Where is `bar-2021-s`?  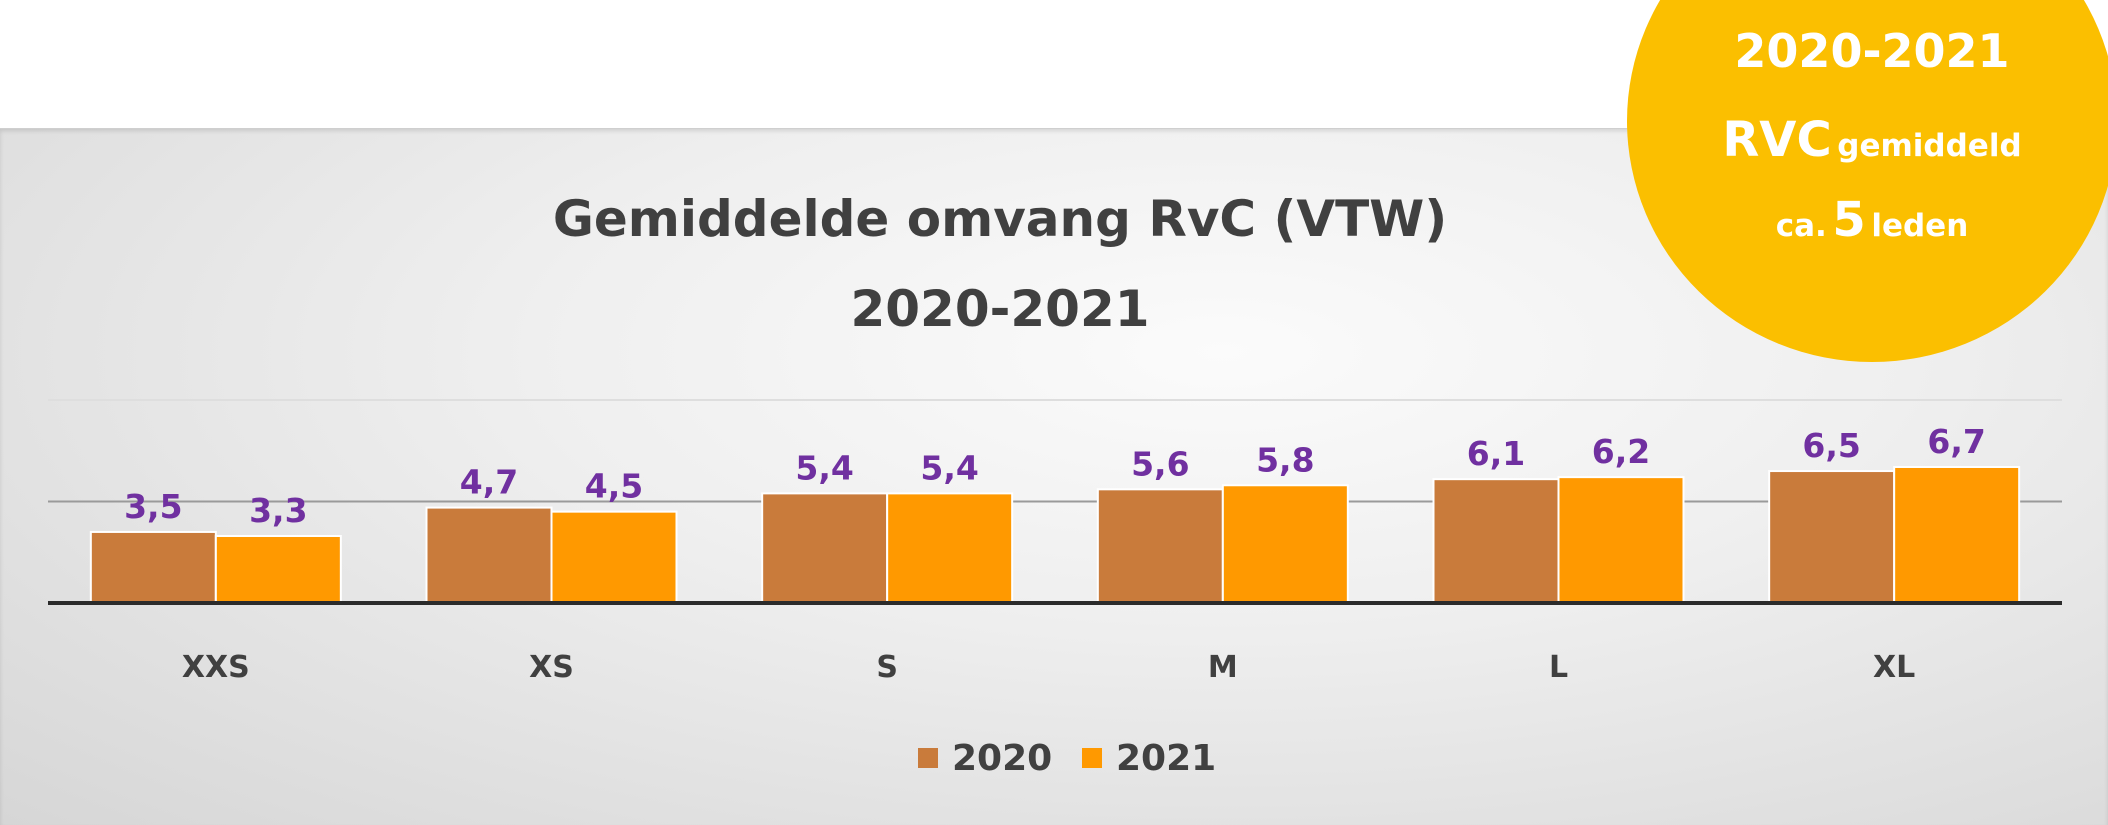 bar-2021-s is located at coordinates (950, 548).